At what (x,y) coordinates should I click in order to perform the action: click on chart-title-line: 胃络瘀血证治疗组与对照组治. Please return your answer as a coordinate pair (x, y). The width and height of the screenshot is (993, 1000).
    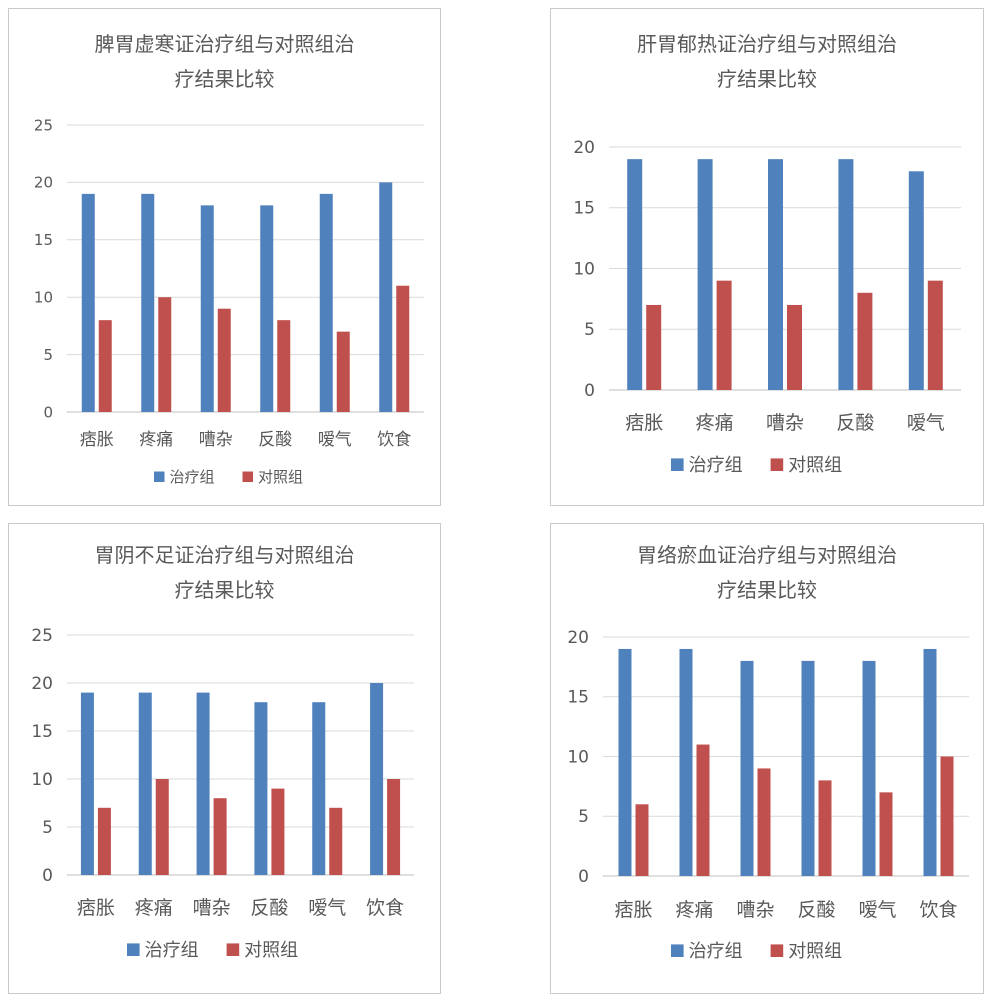
    Looking at the image, I should click on (767, 555).